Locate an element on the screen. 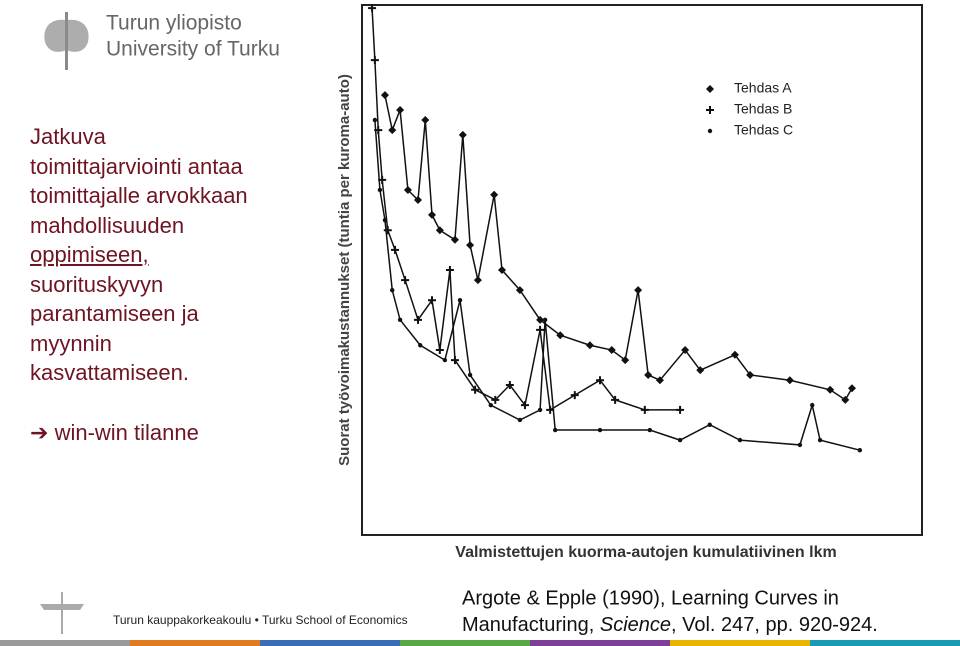  conclusion: ➔ win-win tilanne is located at coordinates (114, 433).